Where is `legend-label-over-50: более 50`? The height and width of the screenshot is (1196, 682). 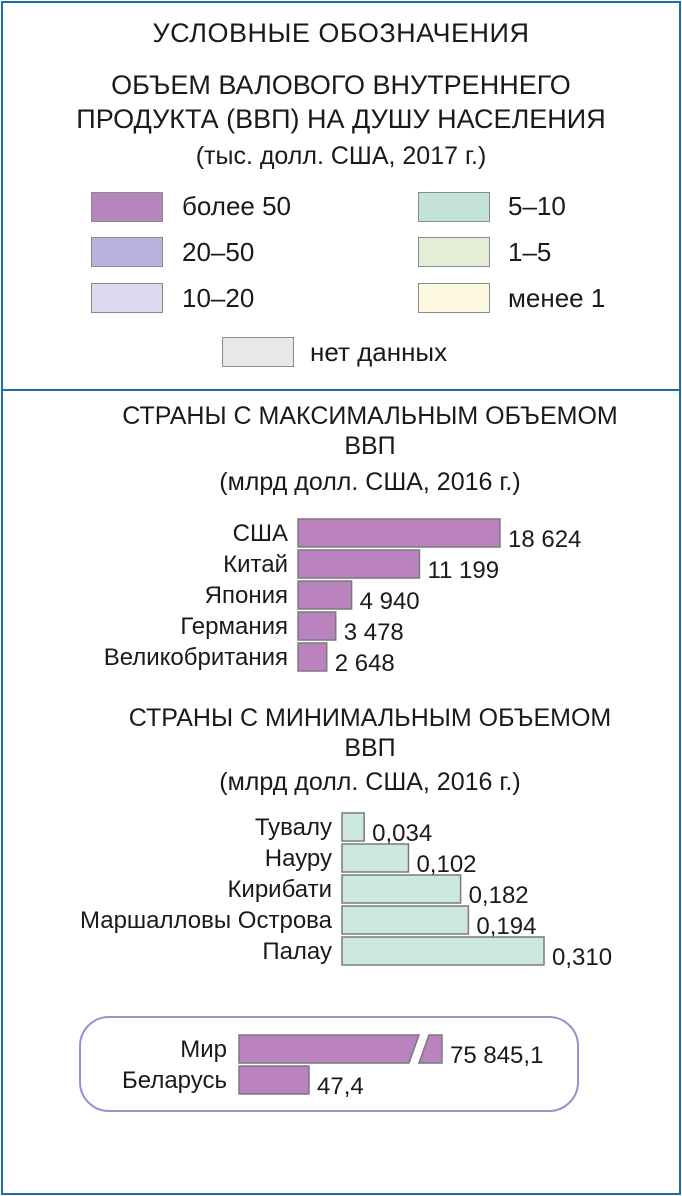 legend-label-over-50: более 50 is located at coordinates (237, 206).